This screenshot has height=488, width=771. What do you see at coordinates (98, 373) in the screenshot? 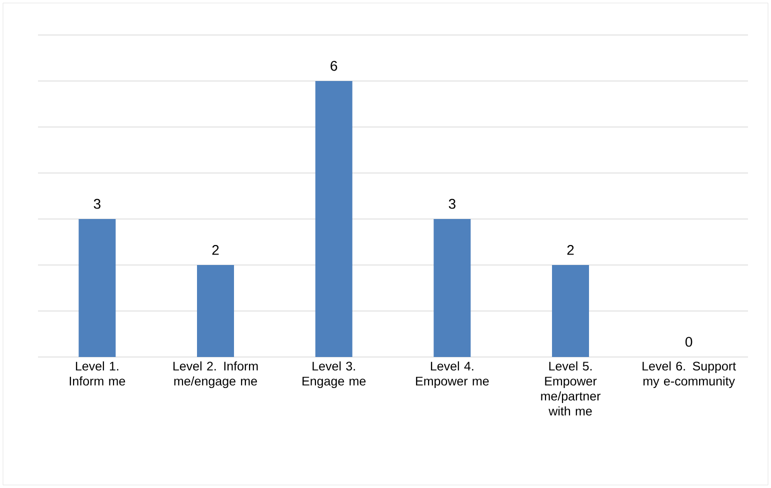
I see `x-tick-label: Level 1. Inform me` at bounding box center [98, 373].